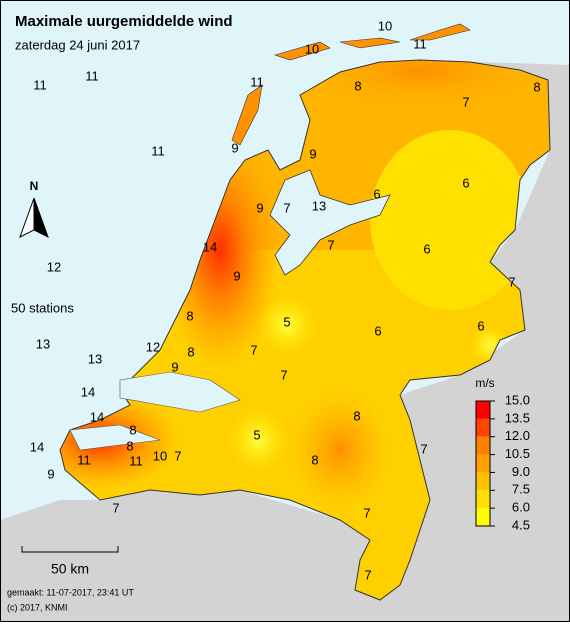  I want to click on legend-tick-label: 9.0, so click(521, 471).